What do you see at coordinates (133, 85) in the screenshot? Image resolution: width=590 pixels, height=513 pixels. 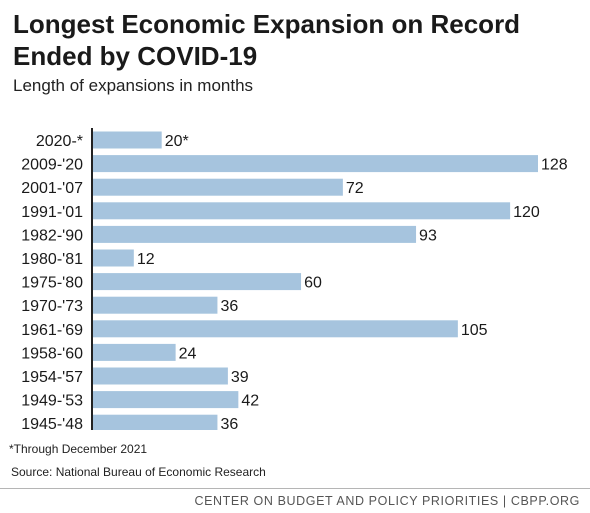 I see `chart-subtitle: Length of expansions in months` at bounding box center [133, 85].